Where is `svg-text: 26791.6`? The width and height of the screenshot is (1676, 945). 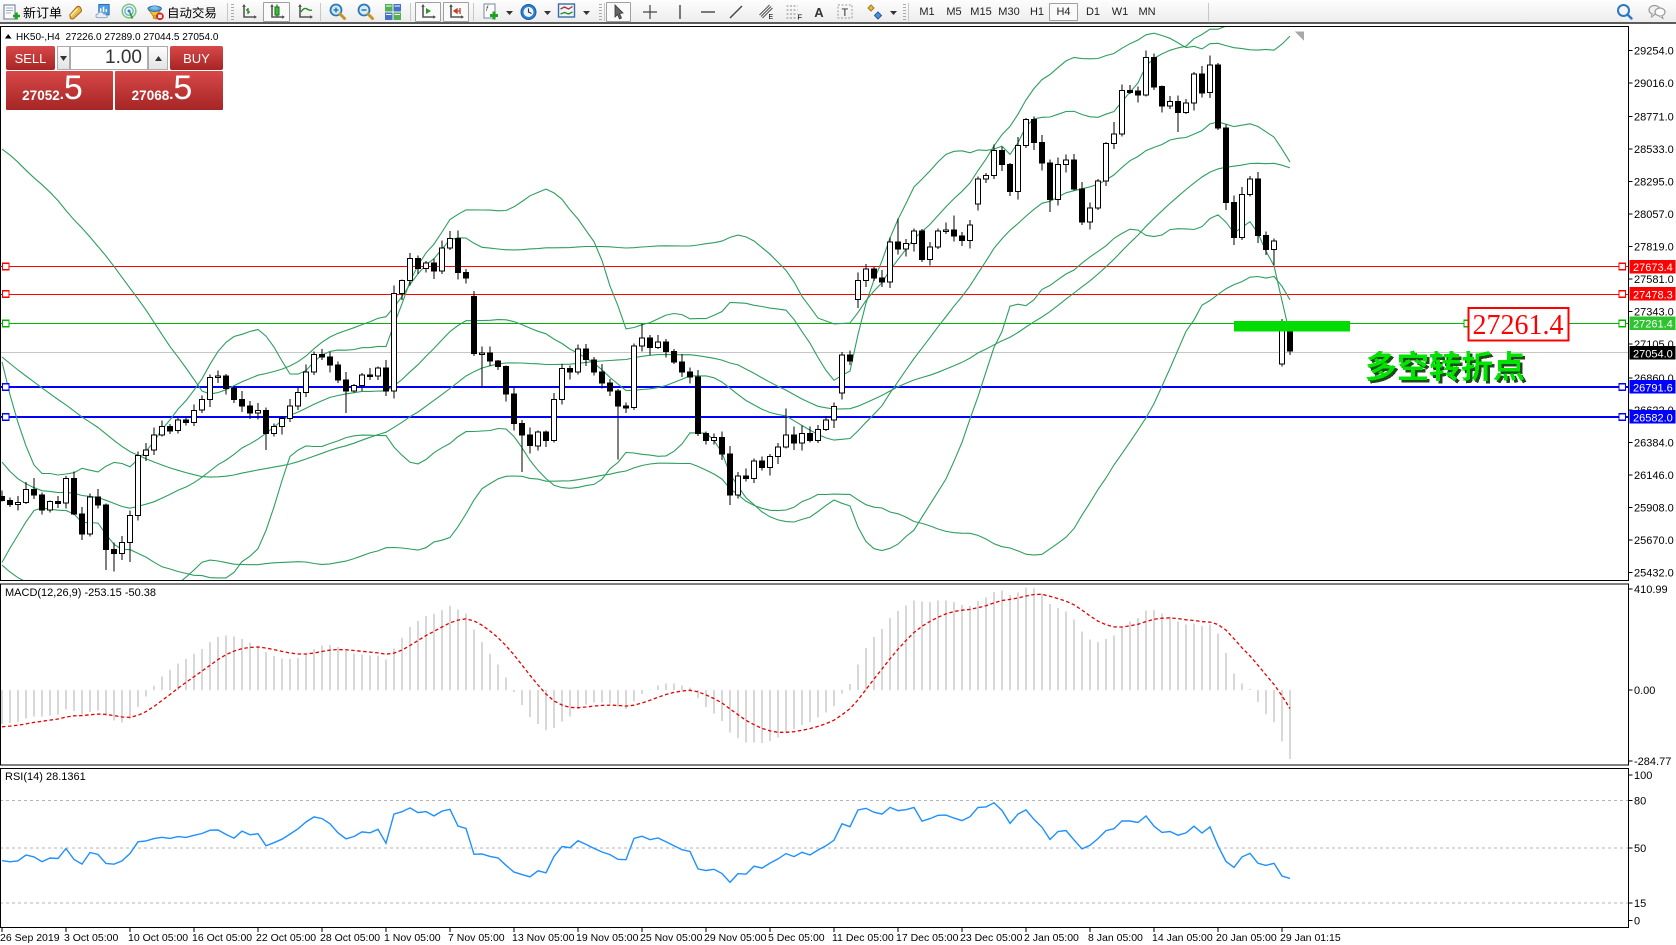 svg-text: 26791.6 is located at coordinates (1653, 388).